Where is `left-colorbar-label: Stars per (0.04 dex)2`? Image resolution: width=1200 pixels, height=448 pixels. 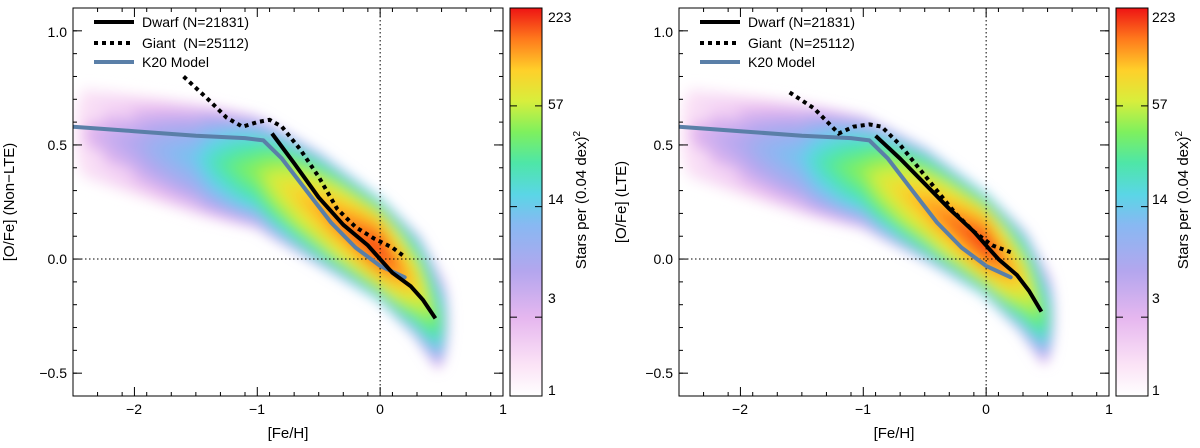
left-colorbar-label: Stars per (0.04 dex)2 is located at coordinates (581, 200).